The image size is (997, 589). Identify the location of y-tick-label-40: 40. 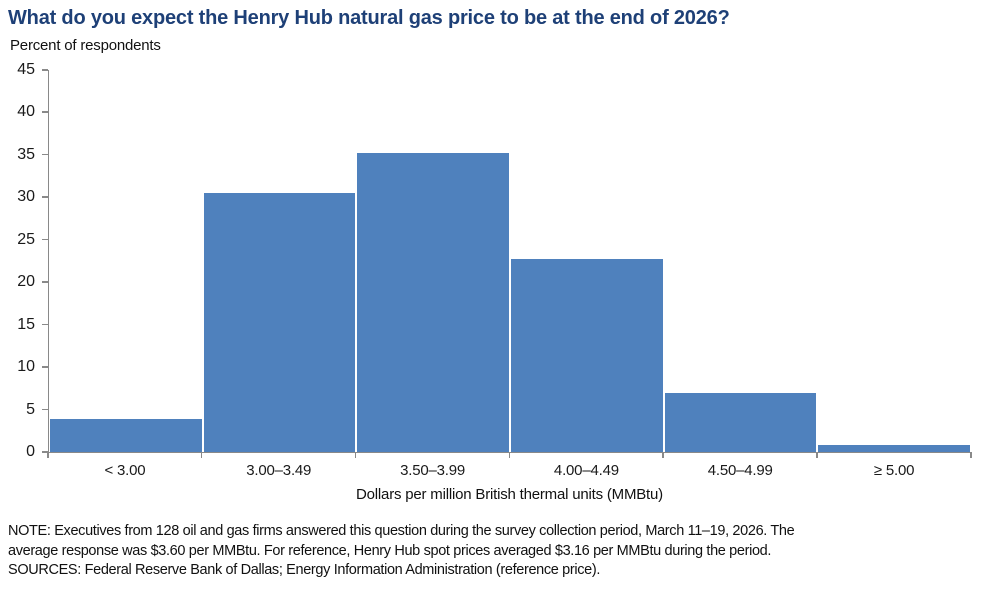
(26, 112).